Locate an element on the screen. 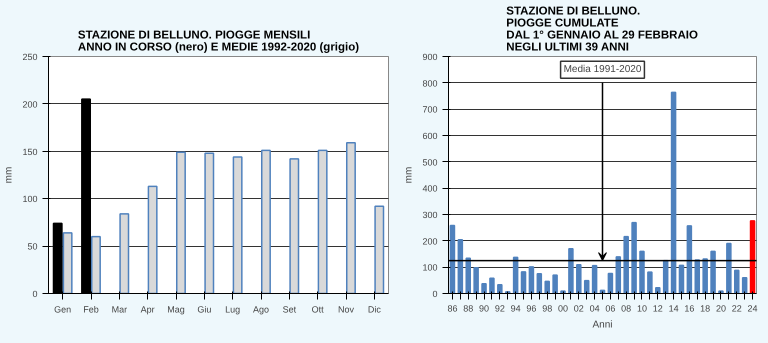 The width and height of the screenshot is (768, 343). y-tick-label: 150 is located at coordinates (30, 151).